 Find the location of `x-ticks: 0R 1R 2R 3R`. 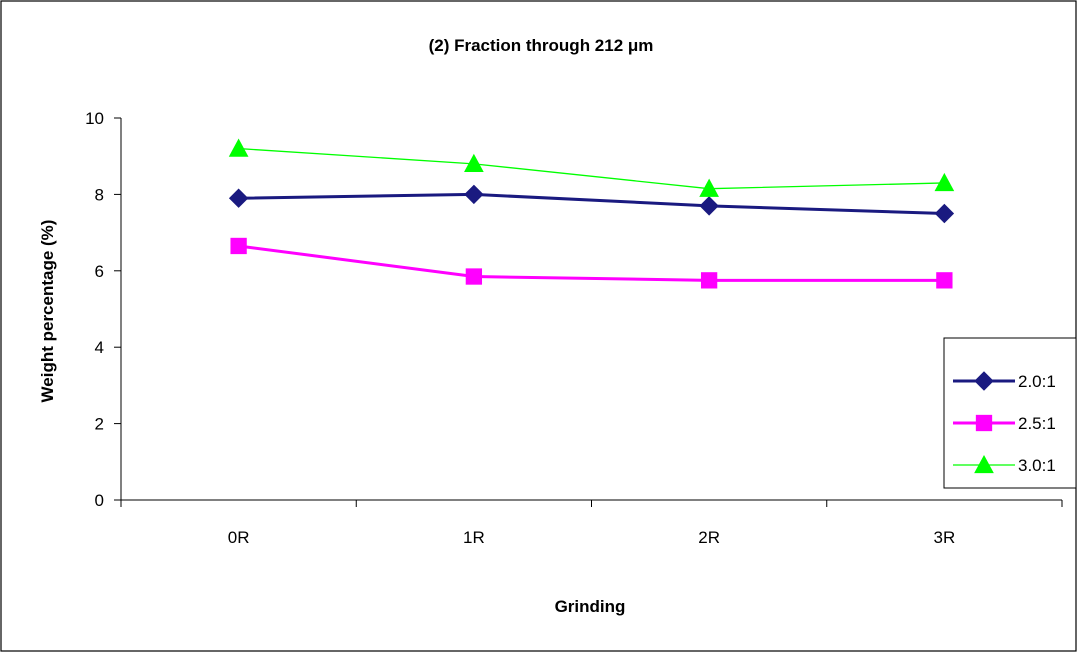

x-ticks: 0R 1R 2R 3R is located at coordinates (591, 523).